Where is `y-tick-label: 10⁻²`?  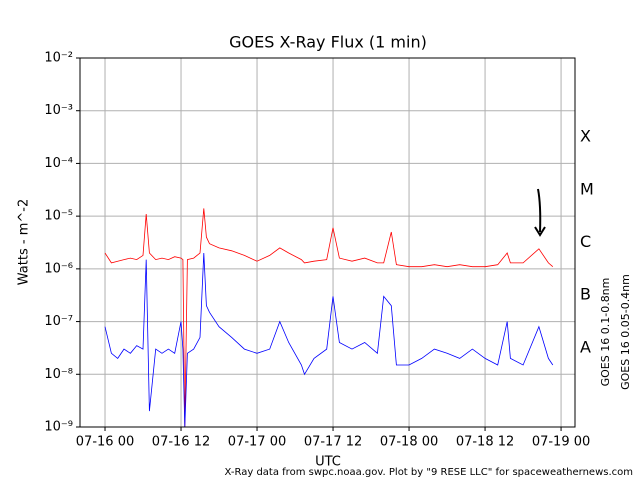
y-tick-label: 10⁻² is located at coordinates (58, 58).